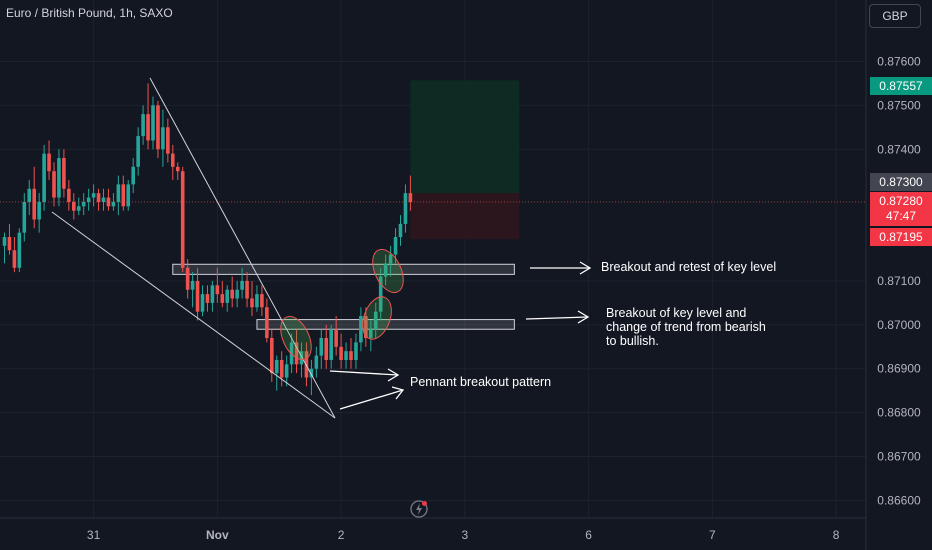 The height and width of the screenshot is (550, 932). What do you see at coordinates (899, 457) in the screenshot?
I see `price-tick-label: 0.86700` at bounding box center [899, 457].